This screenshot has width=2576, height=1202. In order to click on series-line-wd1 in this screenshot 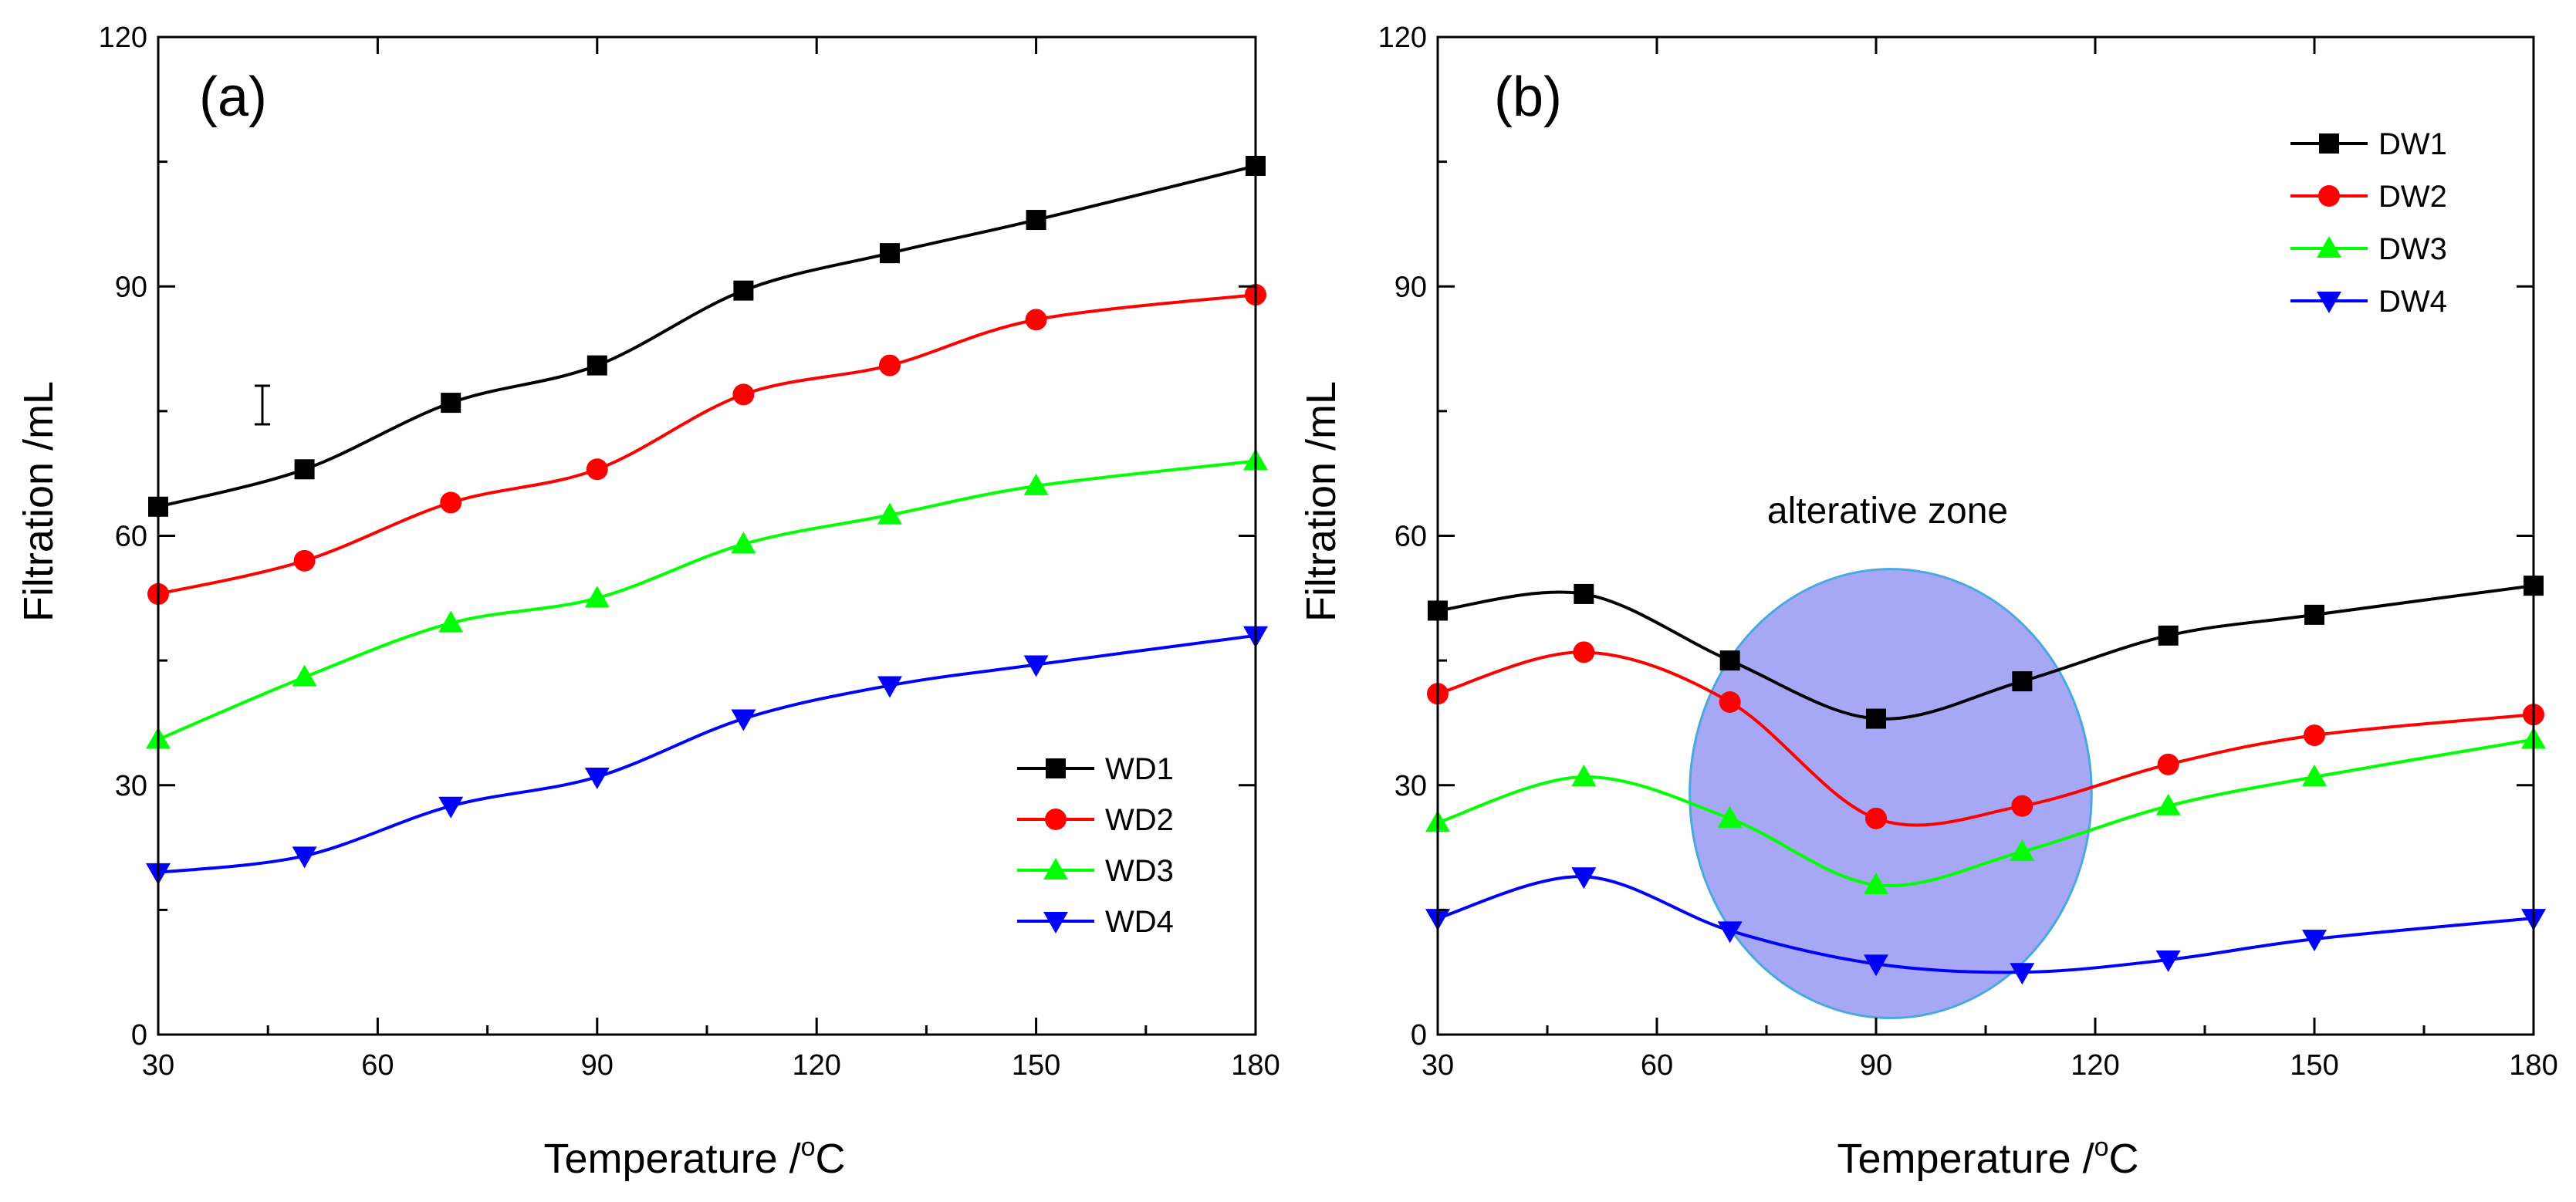, I will do `click(706, 336)`.